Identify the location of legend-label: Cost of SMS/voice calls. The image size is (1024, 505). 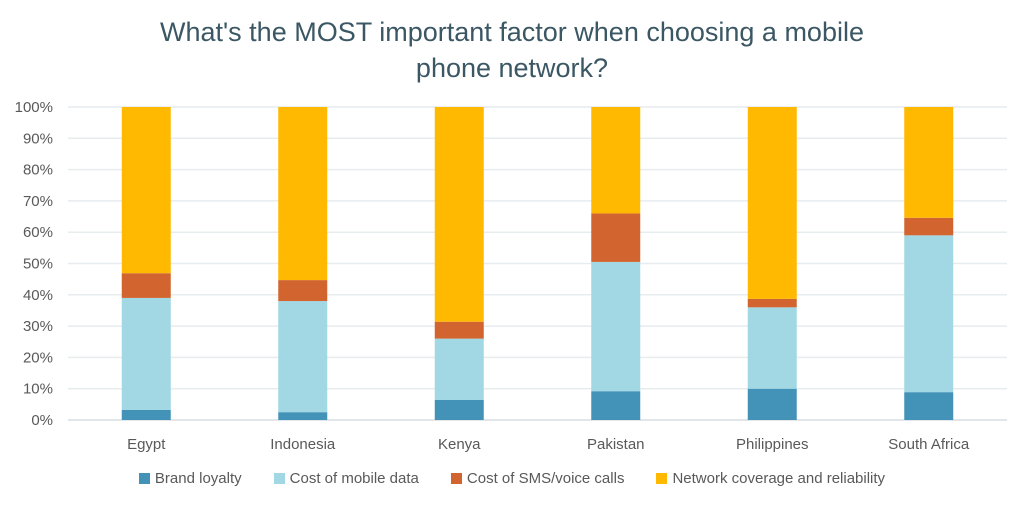
(545, 478).